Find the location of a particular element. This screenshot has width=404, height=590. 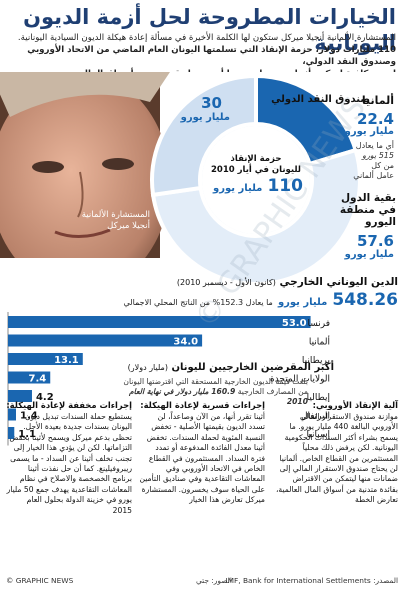

bar-category-label: إيطاليا is located at coordinates (318, 398).